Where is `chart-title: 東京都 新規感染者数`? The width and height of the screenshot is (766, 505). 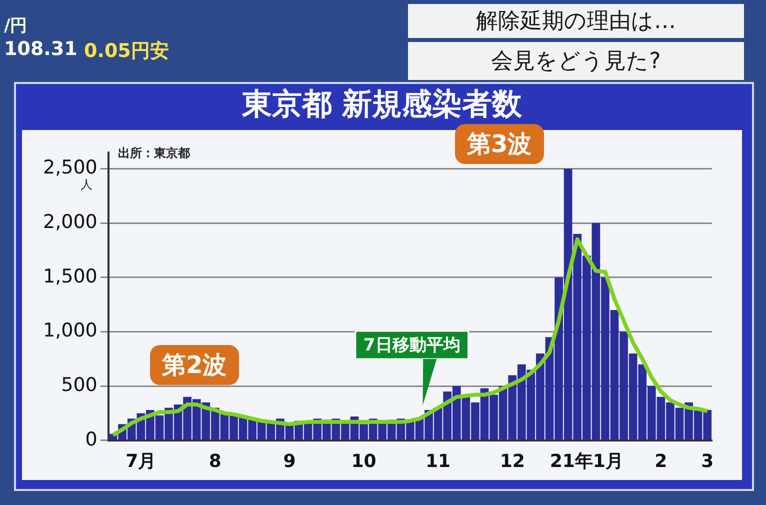 chart-title: 東京都 新規感染者数 is located at coordinates (382, 105).